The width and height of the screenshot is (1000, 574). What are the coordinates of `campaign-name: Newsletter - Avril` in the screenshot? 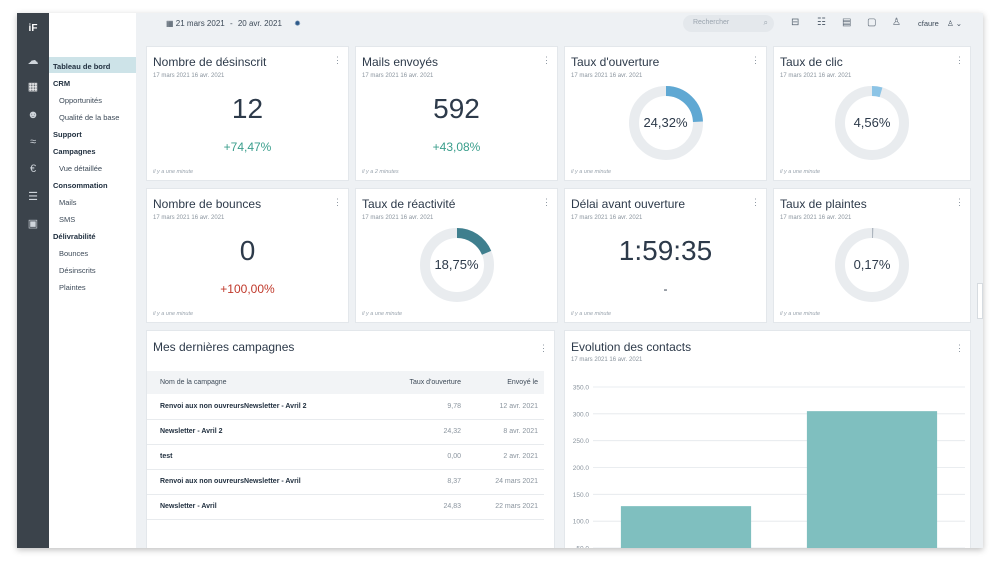 It's located at (262, 507).